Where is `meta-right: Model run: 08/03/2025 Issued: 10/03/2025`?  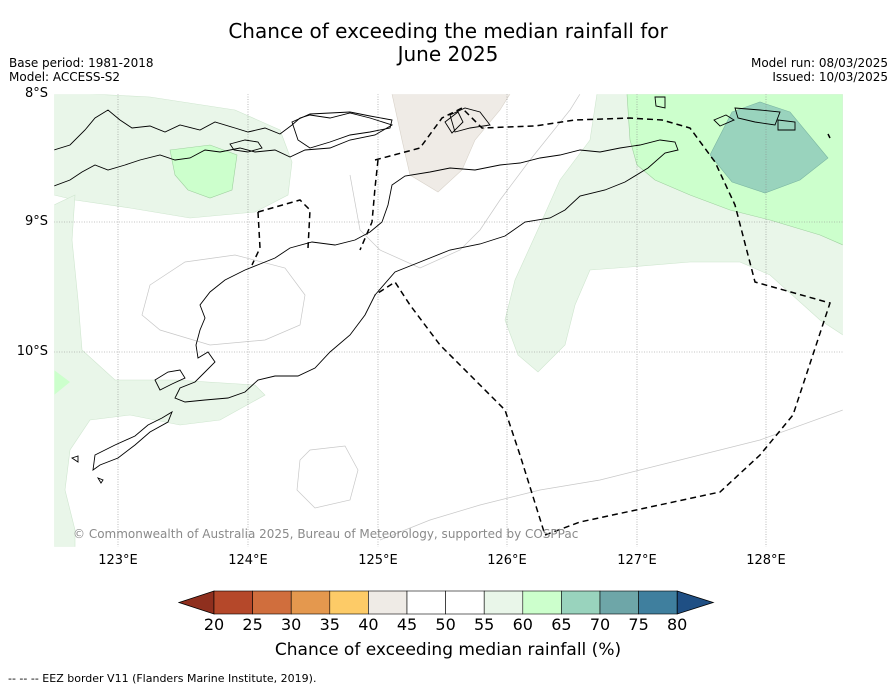 meta-right: Model run: 08/03/2025 Issued: 10/03/2025 is located at coordinates (819, 70).